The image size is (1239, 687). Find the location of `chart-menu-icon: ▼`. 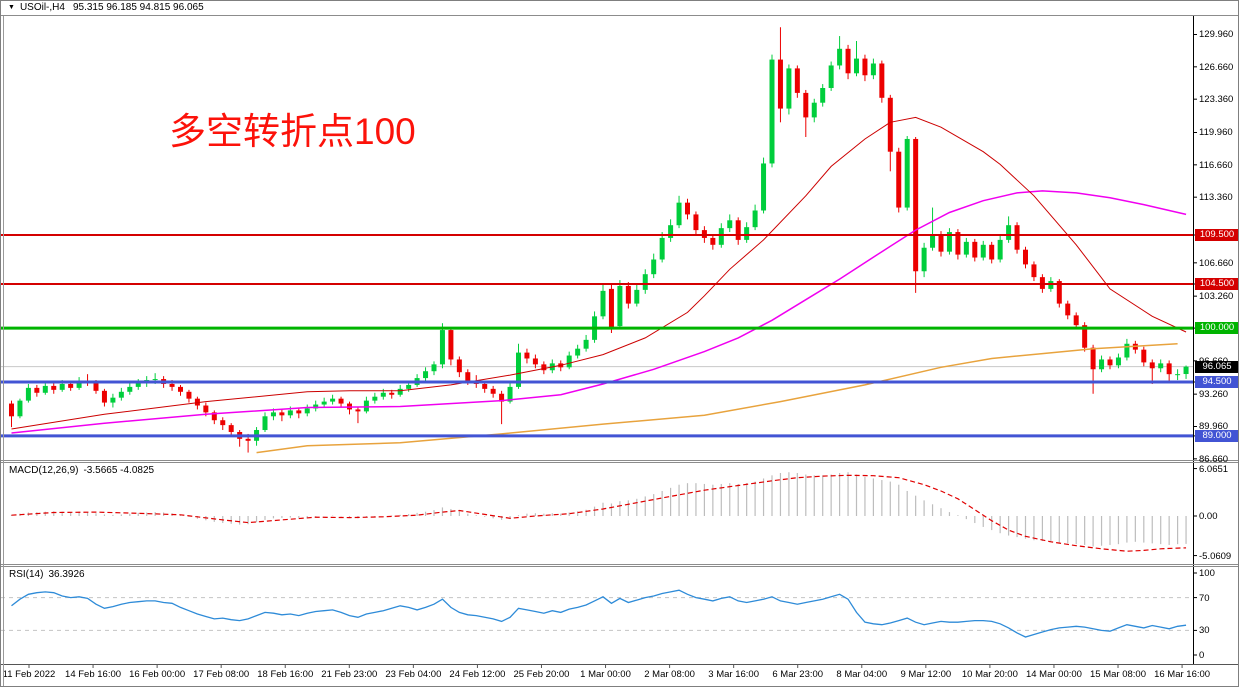

chart-menu-icon: ▼ is located at coordinates (11, 7).